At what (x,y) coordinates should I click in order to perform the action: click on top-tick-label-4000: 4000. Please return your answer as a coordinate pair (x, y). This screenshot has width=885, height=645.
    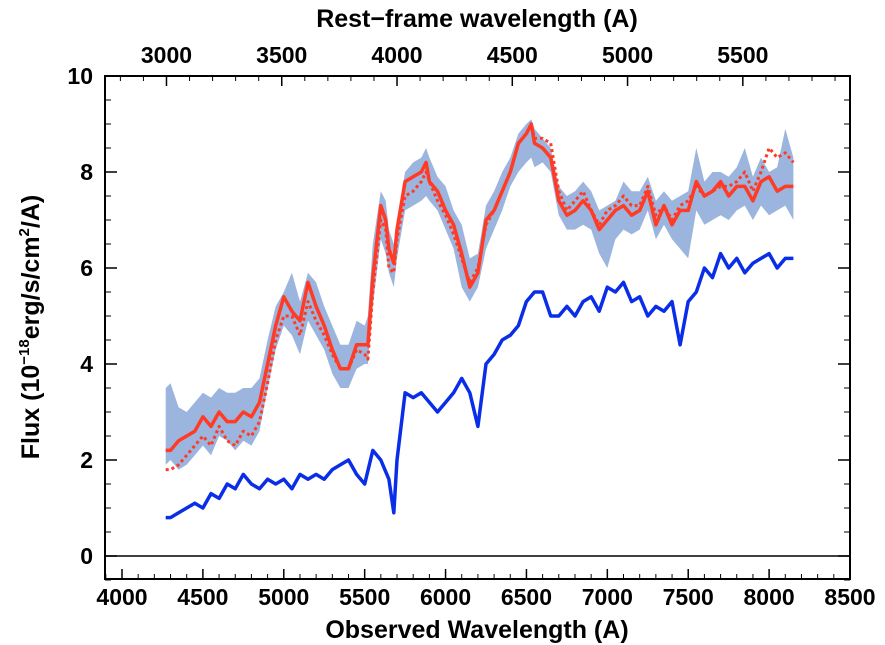
    Looking at the image, I should click on (396, 55).